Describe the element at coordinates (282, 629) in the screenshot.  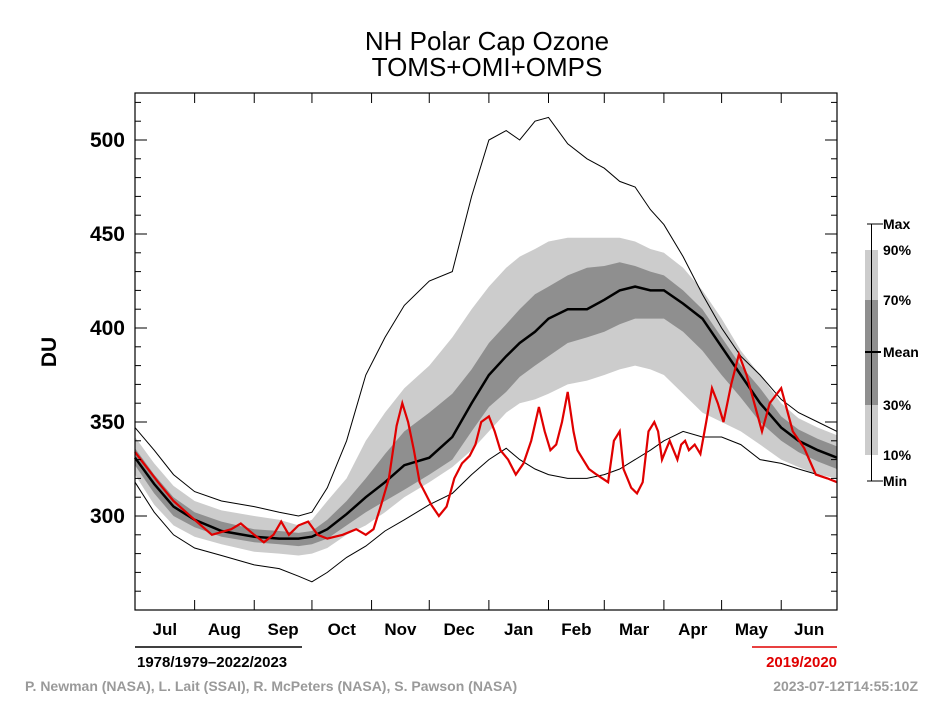
I see `x-tick-label: Sep` at that location.